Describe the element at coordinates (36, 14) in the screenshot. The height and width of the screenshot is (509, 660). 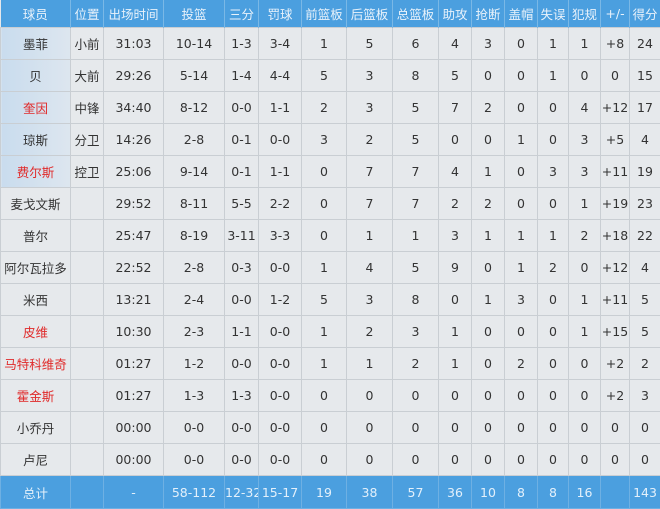
I see `column-header: 球员` at that location.